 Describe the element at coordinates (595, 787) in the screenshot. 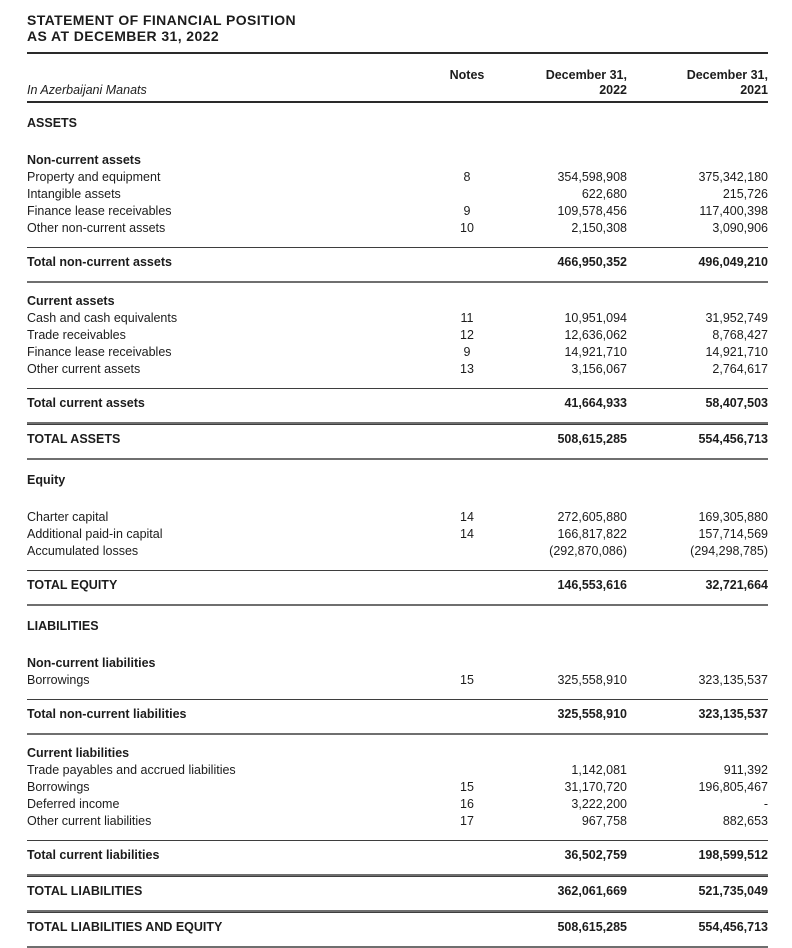

I see `value-2022: 31,170,720` at that location.